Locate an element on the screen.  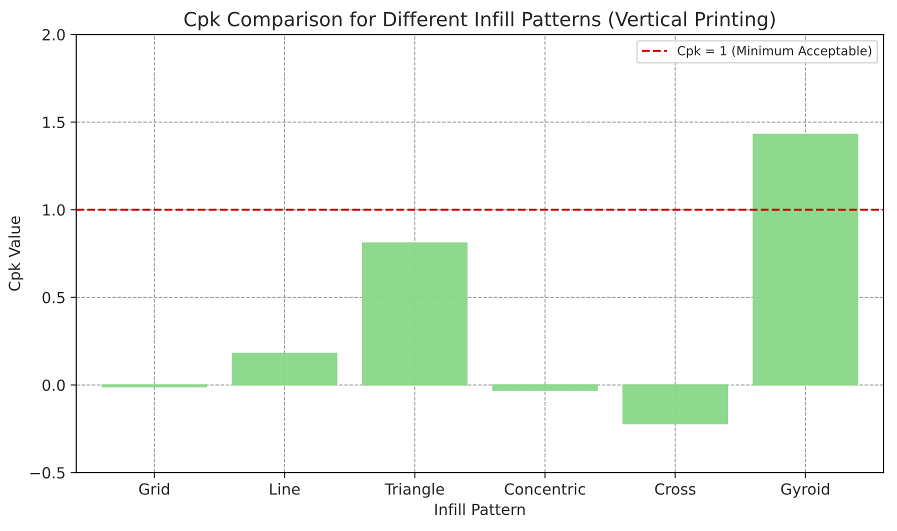
y-tick-label: 0.0 is located at coordinates (53, 385).